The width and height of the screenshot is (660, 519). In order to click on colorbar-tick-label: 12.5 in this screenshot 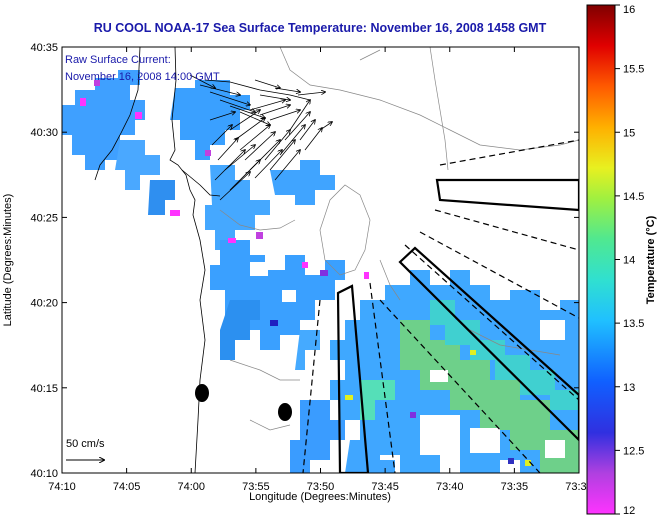, I will do `click(633, 451)`.